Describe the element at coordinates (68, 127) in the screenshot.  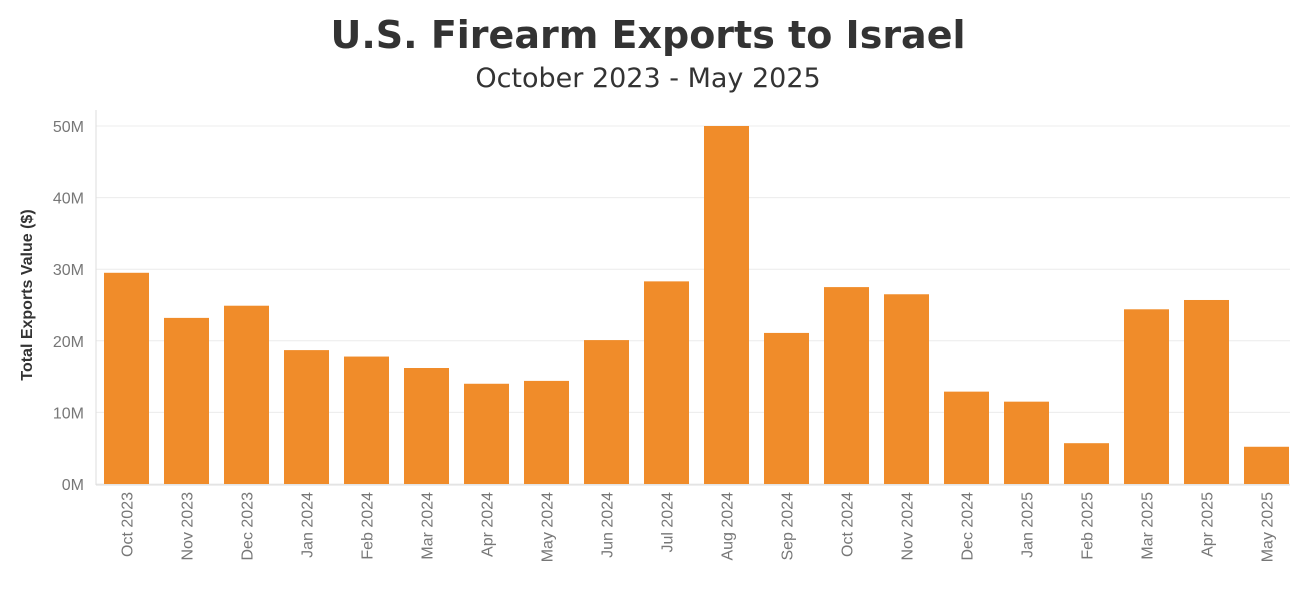
I see `y-tick-label: 50M` at that location.